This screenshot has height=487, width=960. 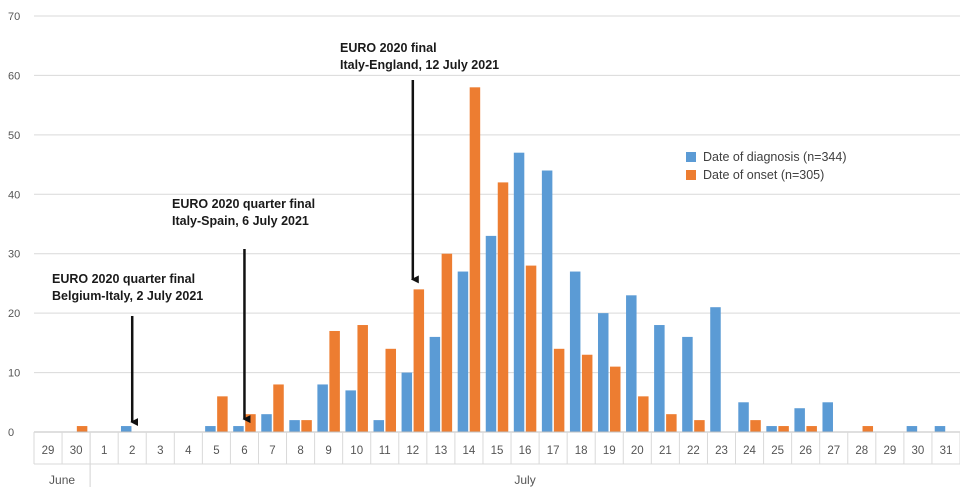 What do you see at coordinates (14, 195) in the screenshot?
I see `y-tick-label: 40` at bounding box center [14, 195].